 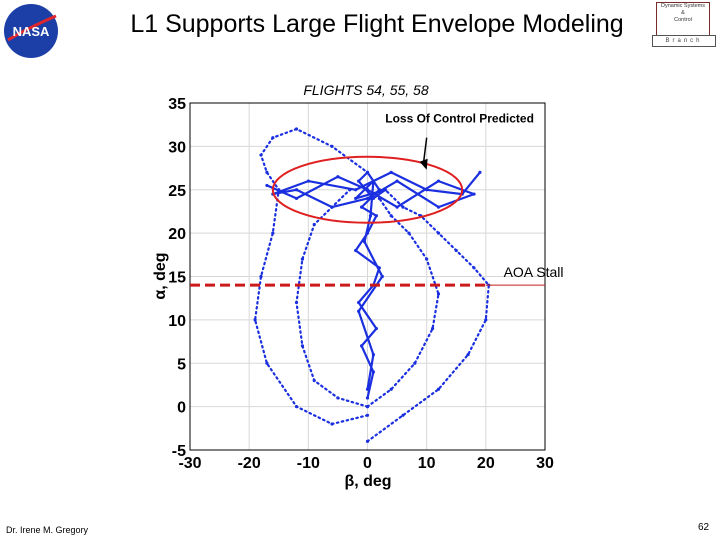 What do you see at coordinates (683, 20) in the screenshot?
I see `branch-line-3: Control` at bounding box center [683, 20].